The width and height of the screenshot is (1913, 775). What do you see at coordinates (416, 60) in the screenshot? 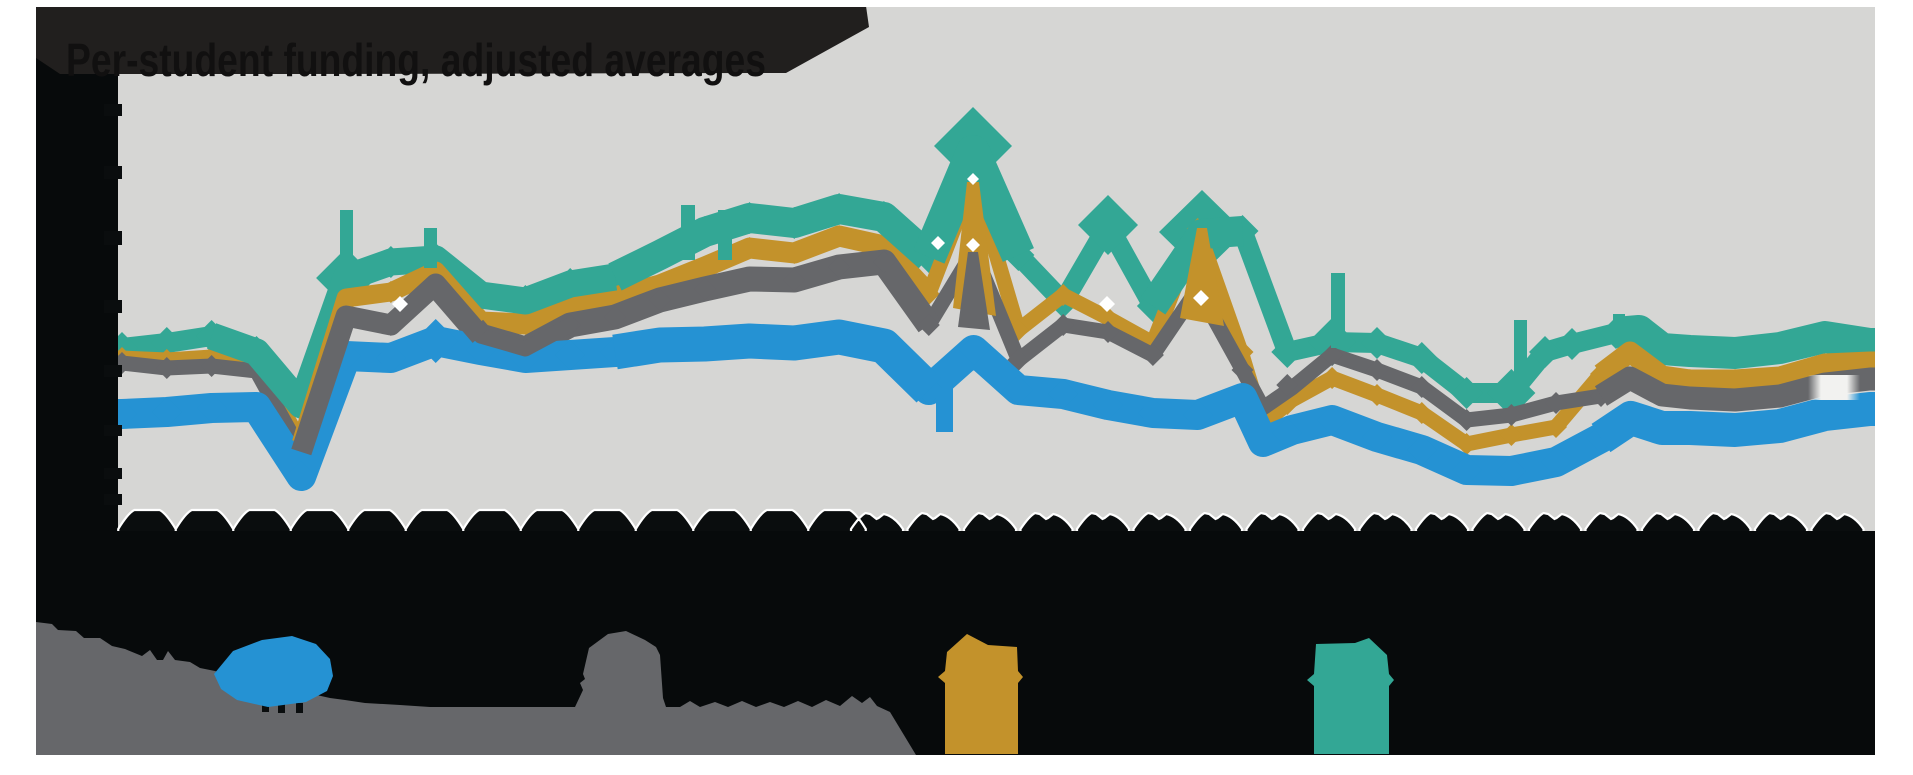
I see `svg-text:Per-student funding, adjusted: Per-student funding, adjusted averages` at bounding box center [416, 60].